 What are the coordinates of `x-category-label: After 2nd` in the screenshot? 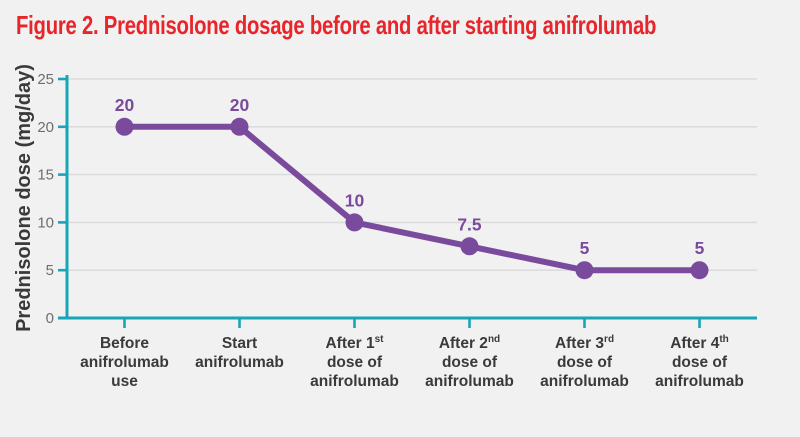 It's located at (469, 343).